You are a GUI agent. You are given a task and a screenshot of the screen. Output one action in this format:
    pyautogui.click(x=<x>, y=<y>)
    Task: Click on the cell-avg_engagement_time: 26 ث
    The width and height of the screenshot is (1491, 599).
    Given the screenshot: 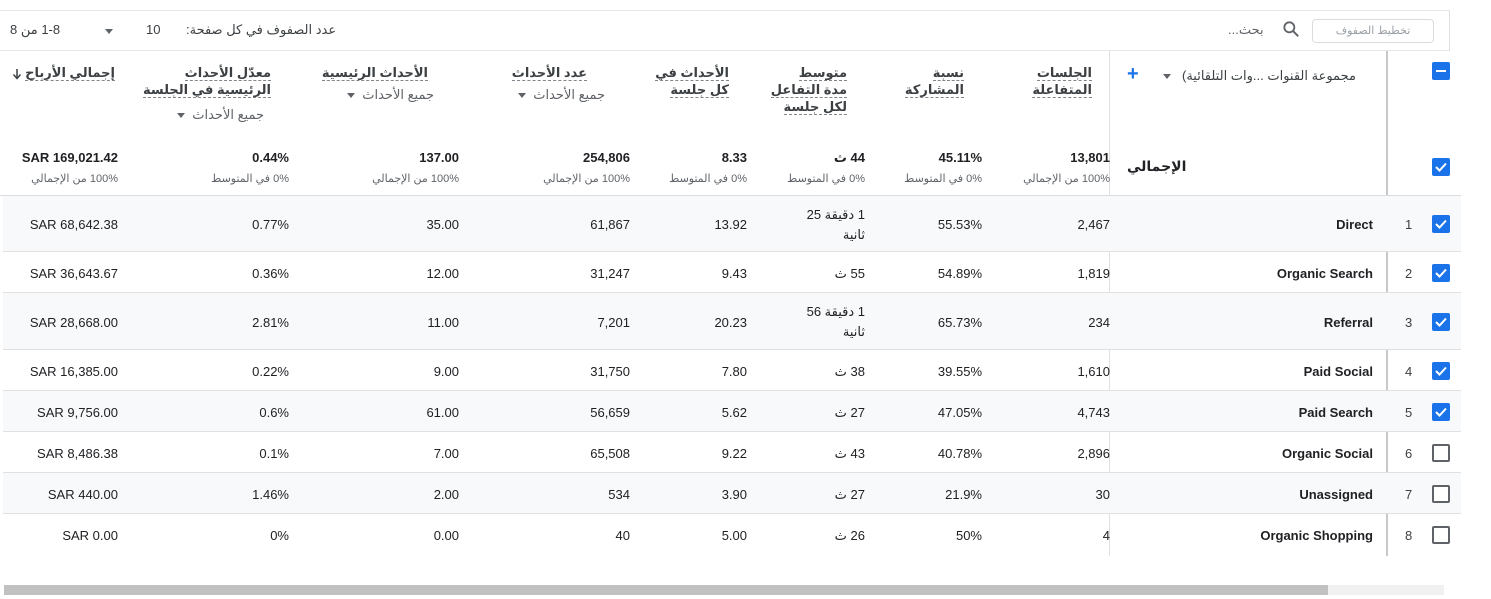 What is the action you would take?
    pyautogui.click(x=849, y=535)
    